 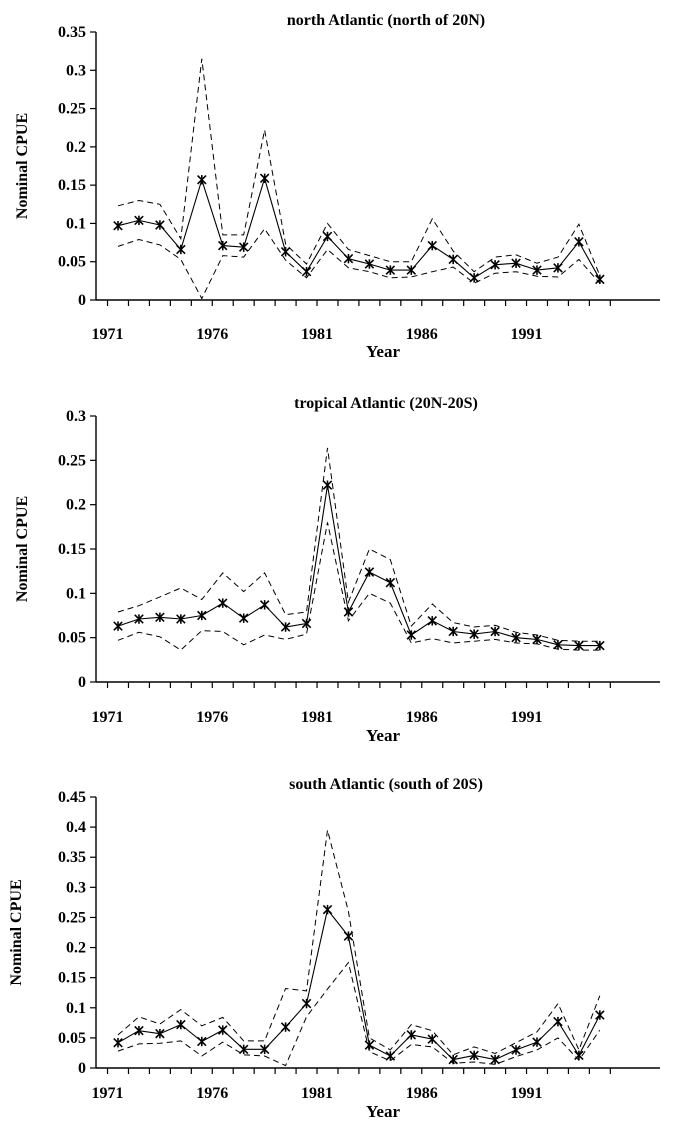 I want to click on y-tick-label: 0.4, so click(x=76, y=827).